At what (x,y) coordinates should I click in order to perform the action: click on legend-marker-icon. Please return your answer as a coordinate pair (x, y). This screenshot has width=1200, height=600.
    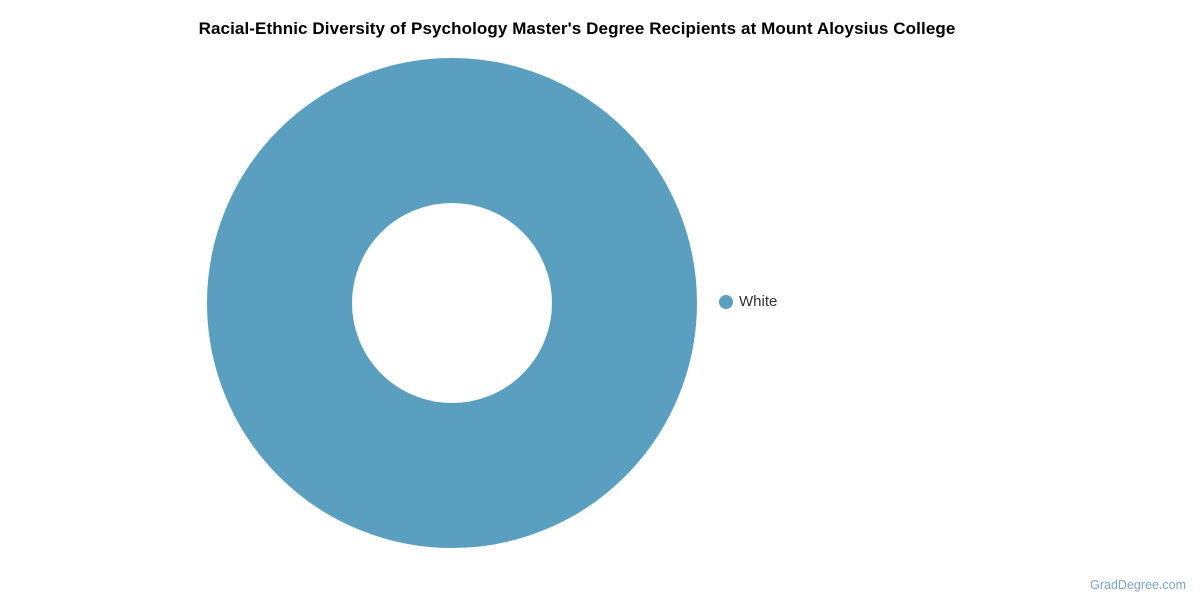
    Looking at the image, I should click on (726, 302).